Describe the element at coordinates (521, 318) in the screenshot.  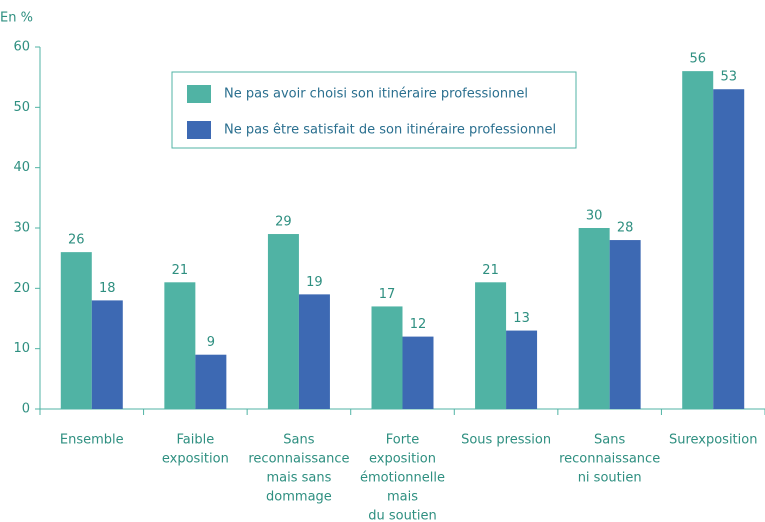
I see `value-label: 13` at that location.